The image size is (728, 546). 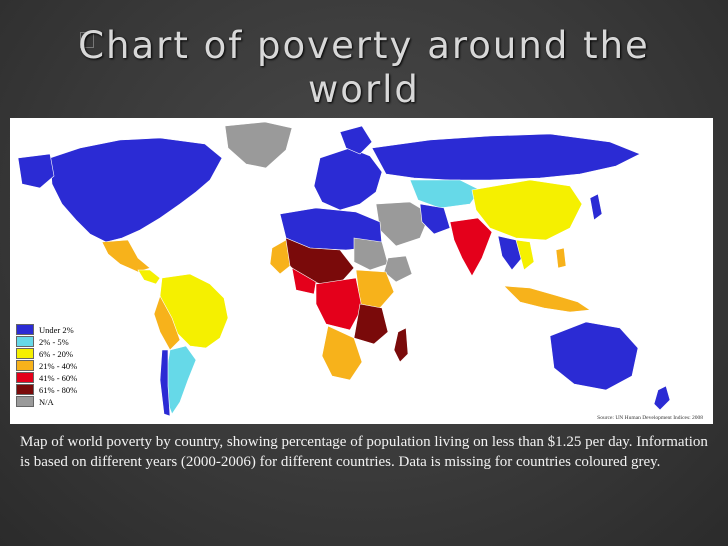 I want to click on region-india, so click(x=471, y=247).